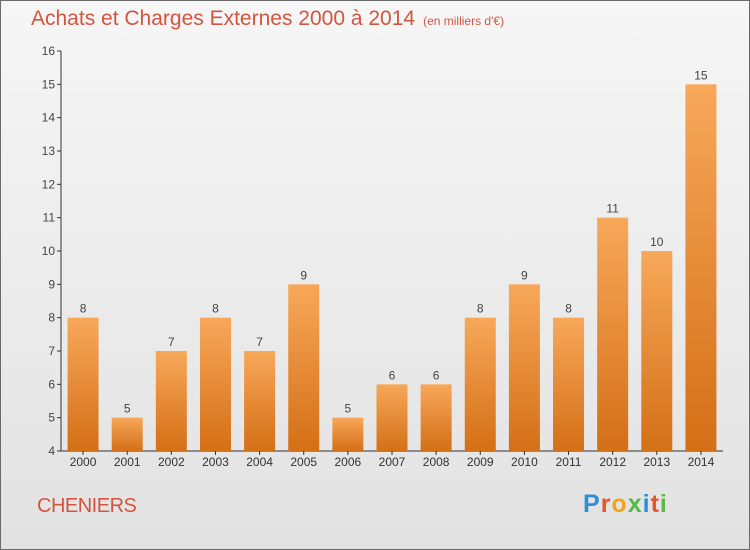 The image size is (750, 550). I want to click on x-tick-label: 2014, so click(701, 462).